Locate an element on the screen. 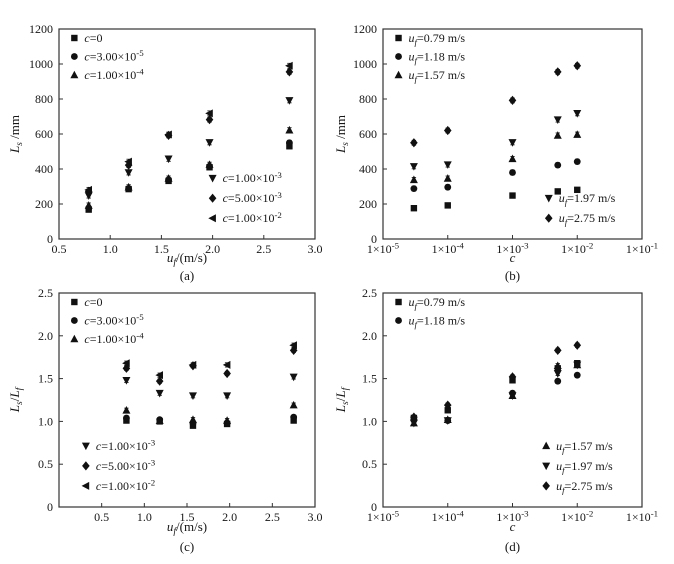 This screenshot has height=564, width=674. x-tick-label: 1.5 is located at coordinates (187, 517).